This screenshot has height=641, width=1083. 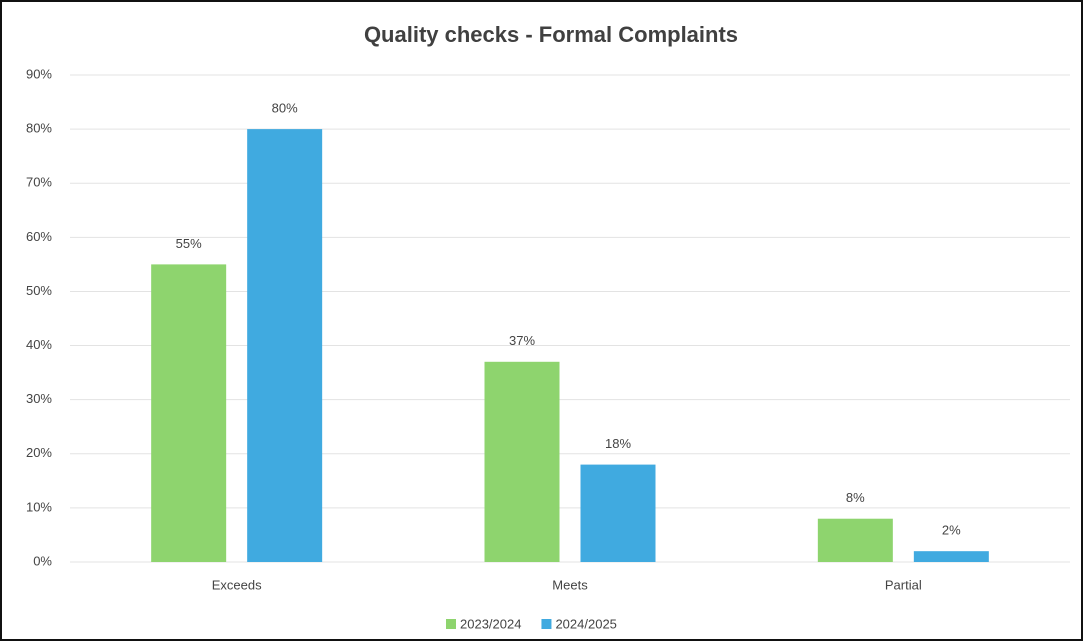 What do you see at coordinates (285, 108) in the screenshot?
I see `data-label: 80%` at bounding box center [285, 108].